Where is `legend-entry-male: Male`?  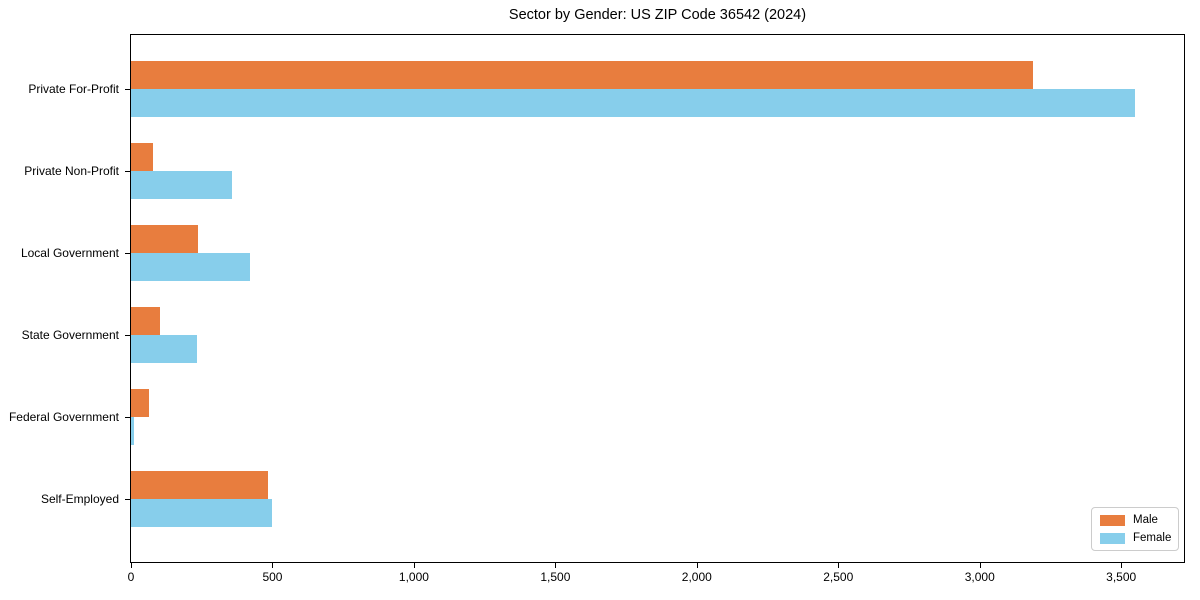 legend-entry-male: Male is located at coordinates (1135, 520).